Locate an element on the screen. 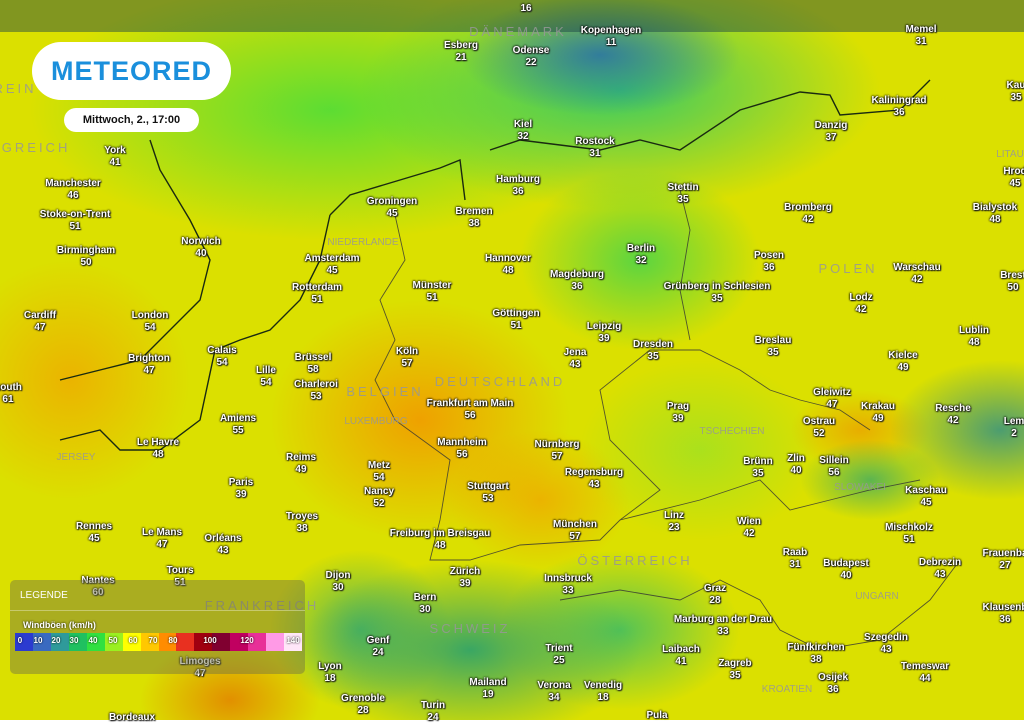 The width and height of the screenshot is (1024, 724). city-label: Stettin 35 is located at coordinates (682, 194).